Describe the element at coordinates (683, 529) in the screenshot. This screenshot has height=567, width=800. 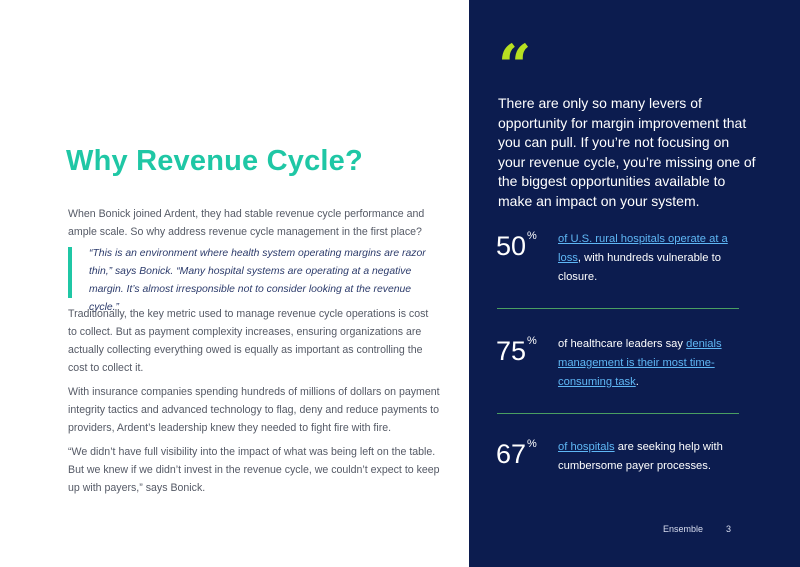
I see `footer-brand: Ensemble` at that location.